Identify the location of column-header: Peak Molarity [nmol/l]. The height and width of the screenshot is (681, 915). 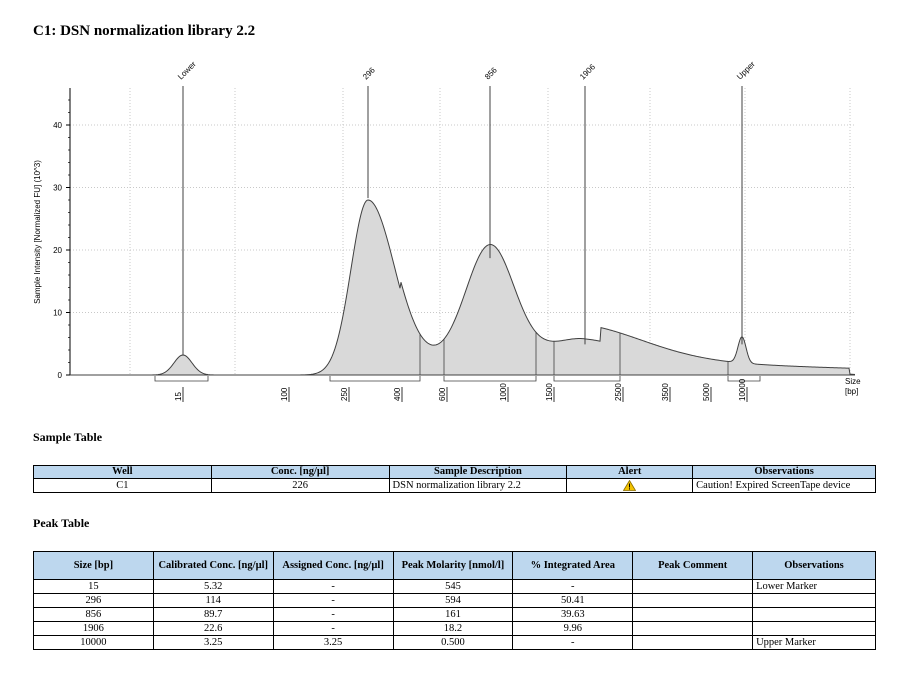
(453, 565).